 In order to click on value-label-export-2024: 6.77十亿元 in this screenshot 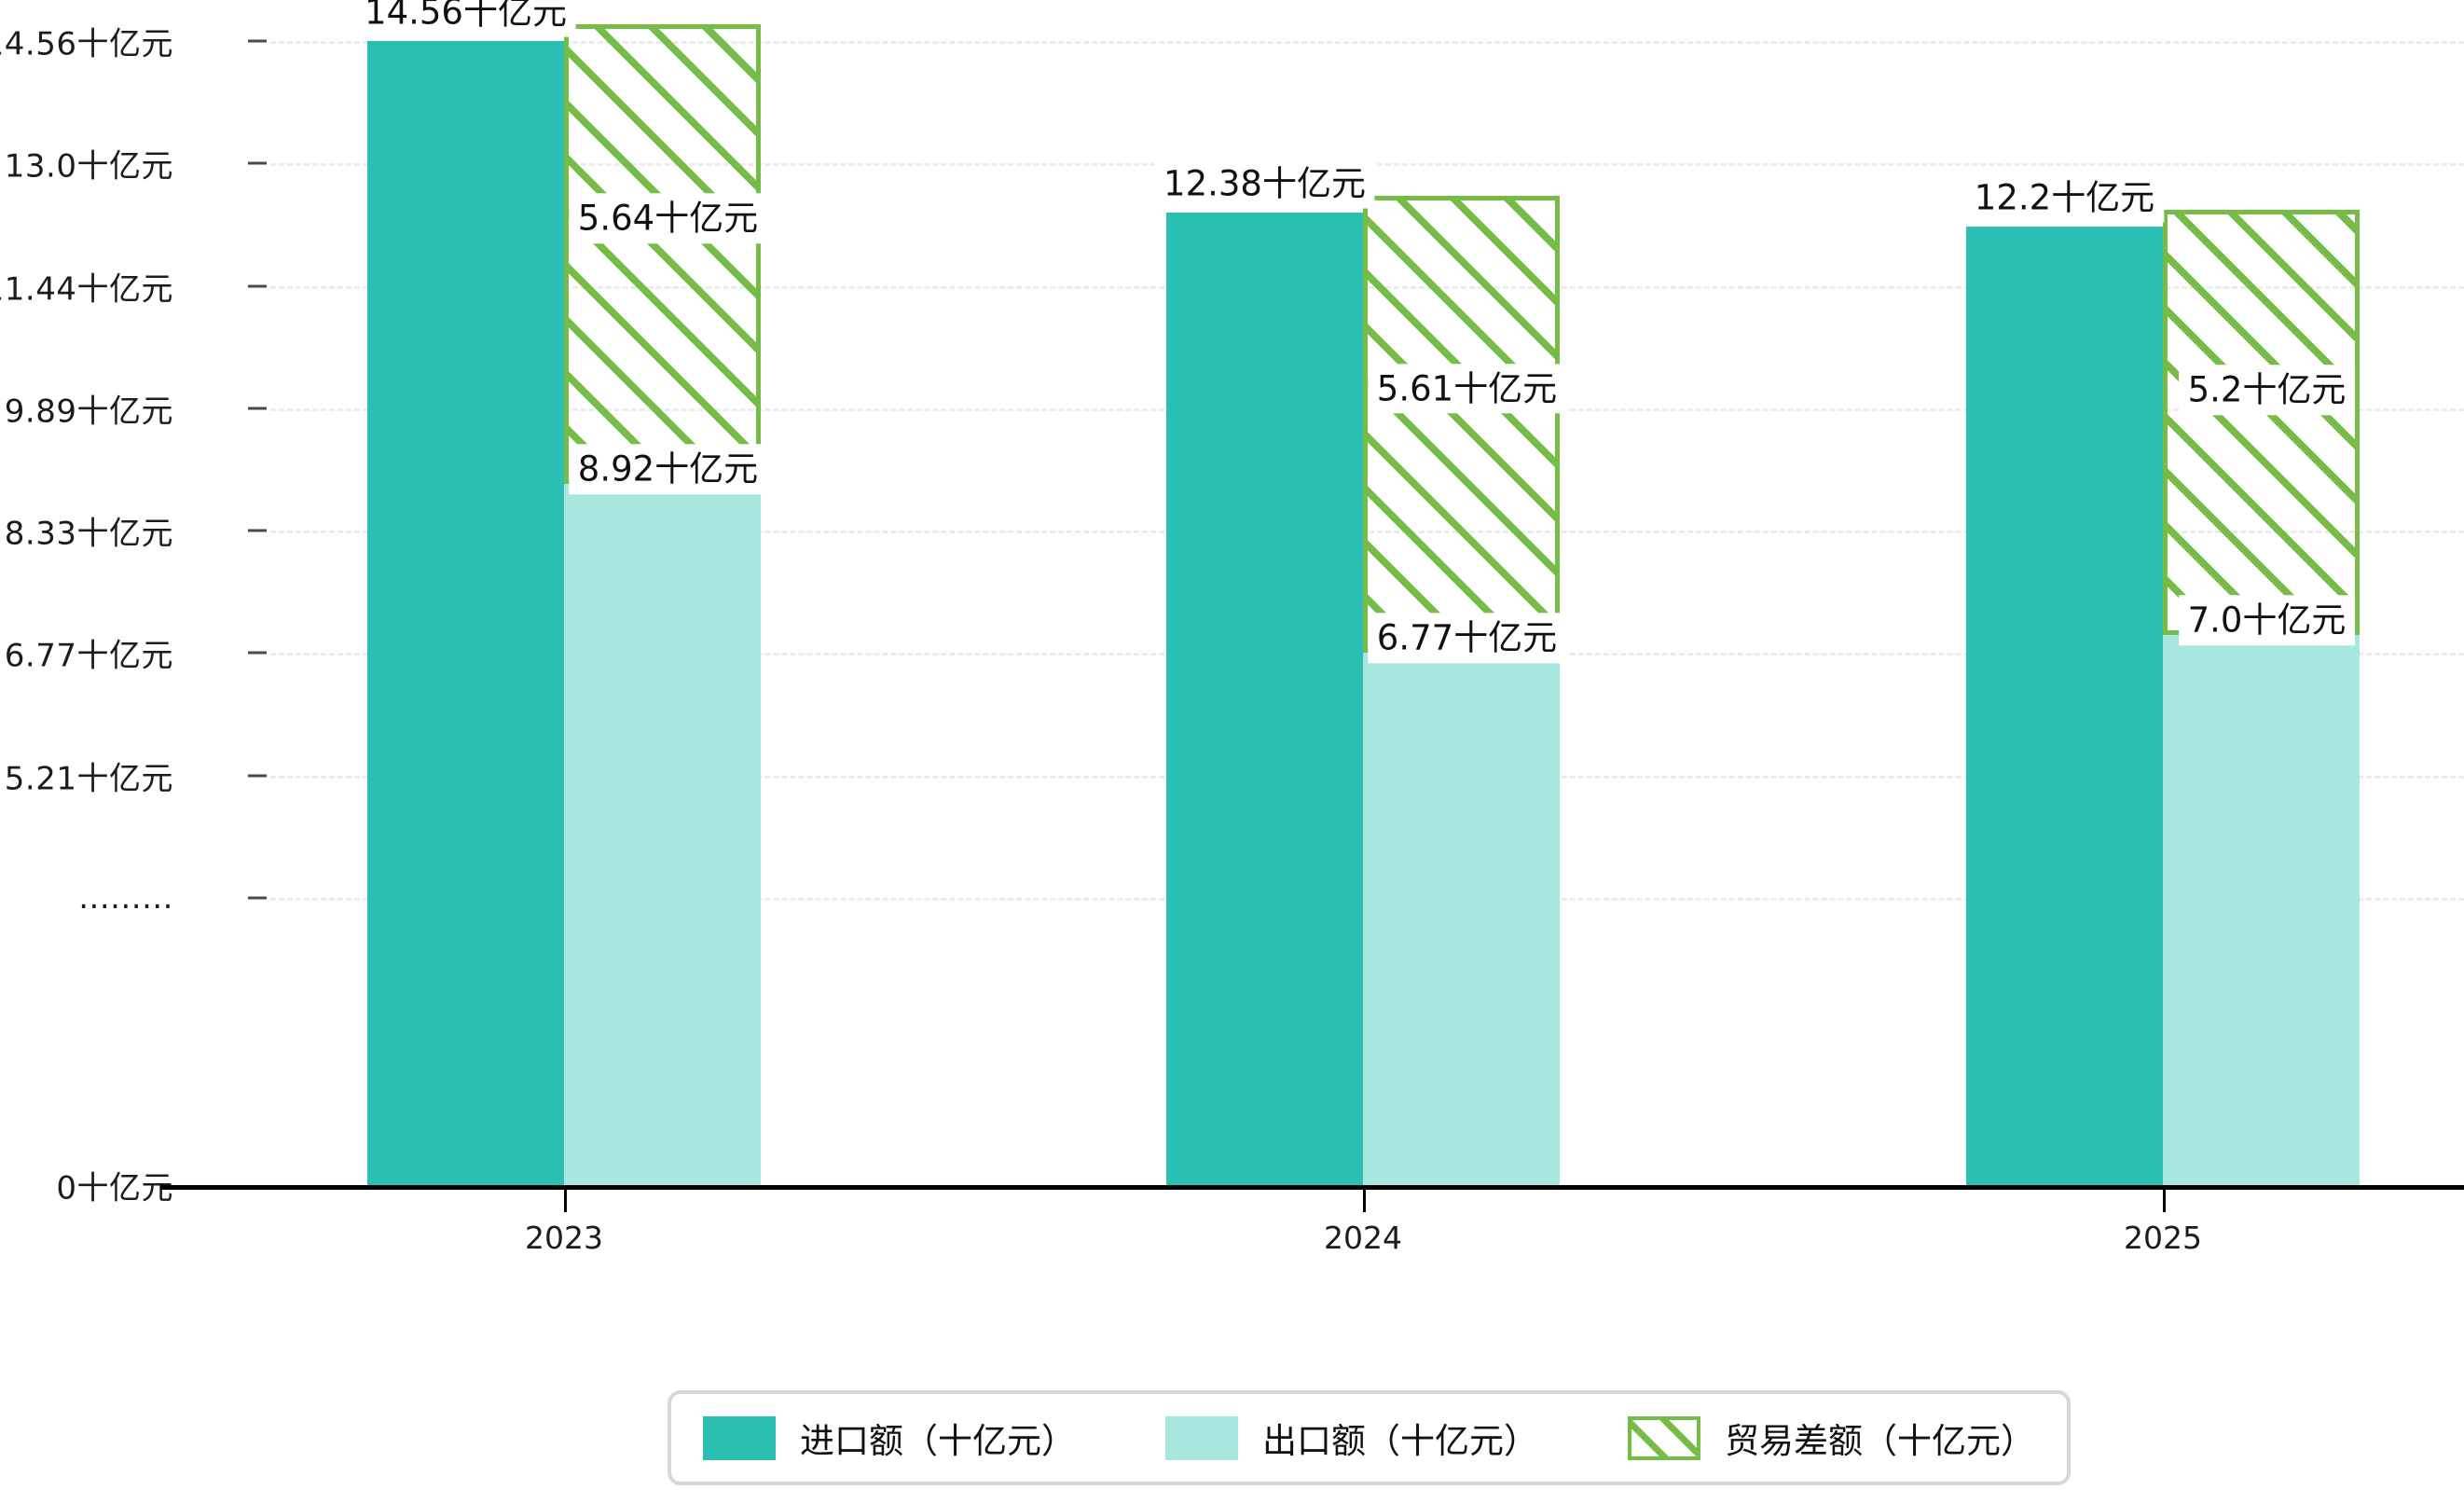, I will do `click(1467, 638)`.